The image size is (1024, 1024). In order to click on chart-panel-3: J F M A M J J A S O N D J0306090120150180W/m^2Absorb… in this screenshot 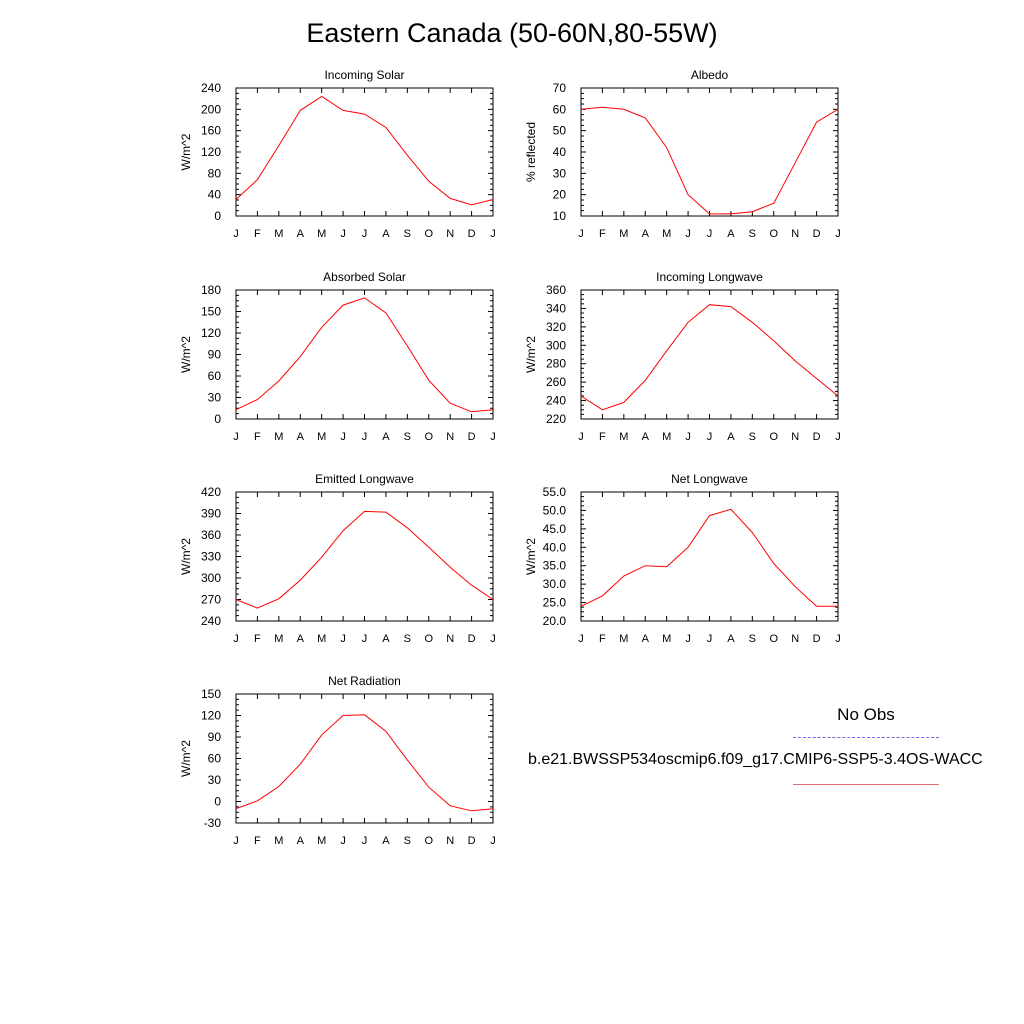, I will do `click(337, 356)`.